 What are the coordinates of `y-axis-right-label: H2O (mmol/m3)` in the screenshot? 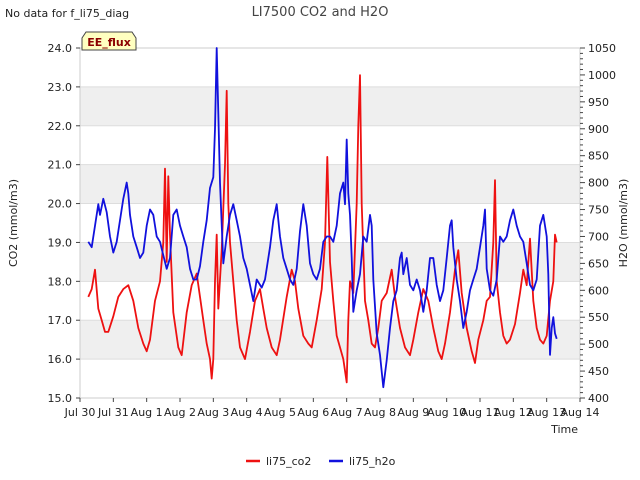 It's located at (623, 223).